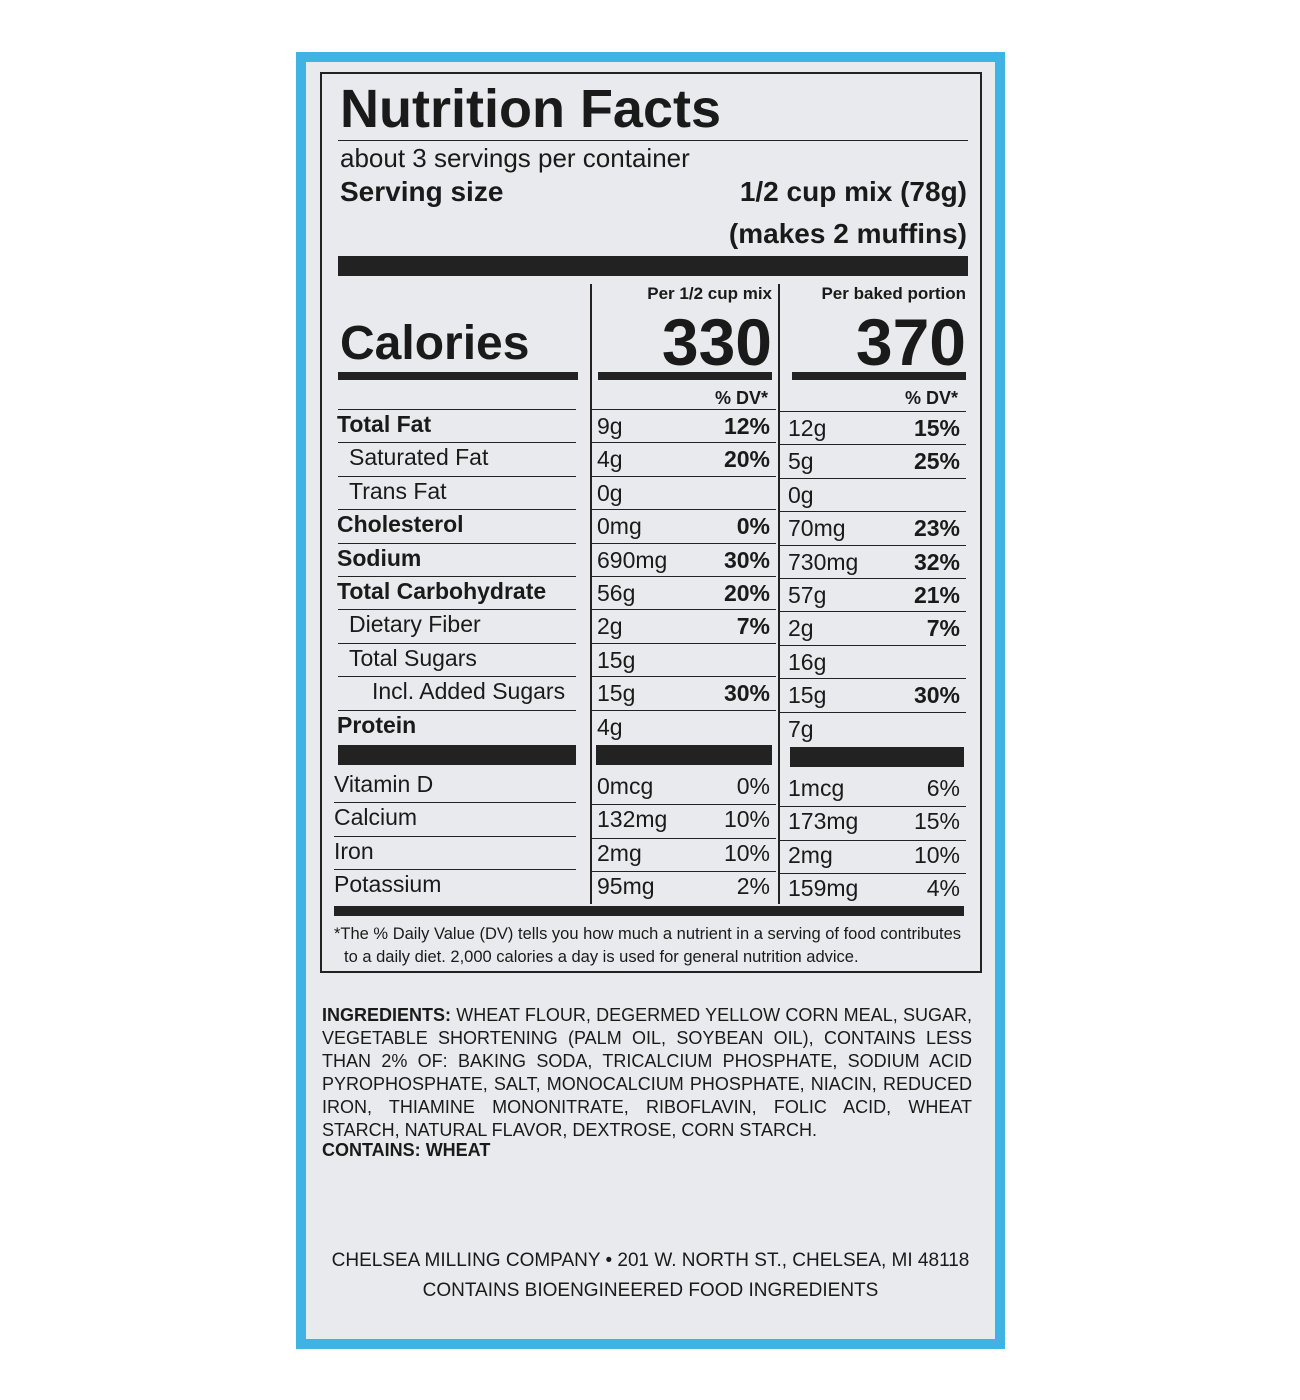 The height and width of the screenshot is (1400, 1300). Describe the element at coordinates (741, 398) in the screenshot. I see `dv-header: % DV*` at that location.